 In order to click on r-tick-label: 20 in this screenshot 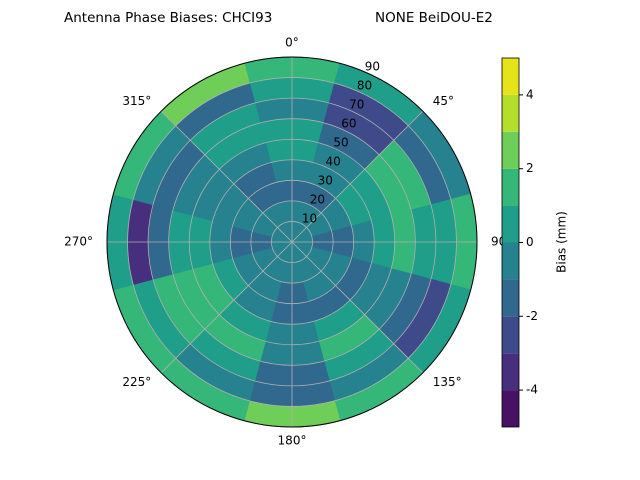, I will do `click(317, 200)`.